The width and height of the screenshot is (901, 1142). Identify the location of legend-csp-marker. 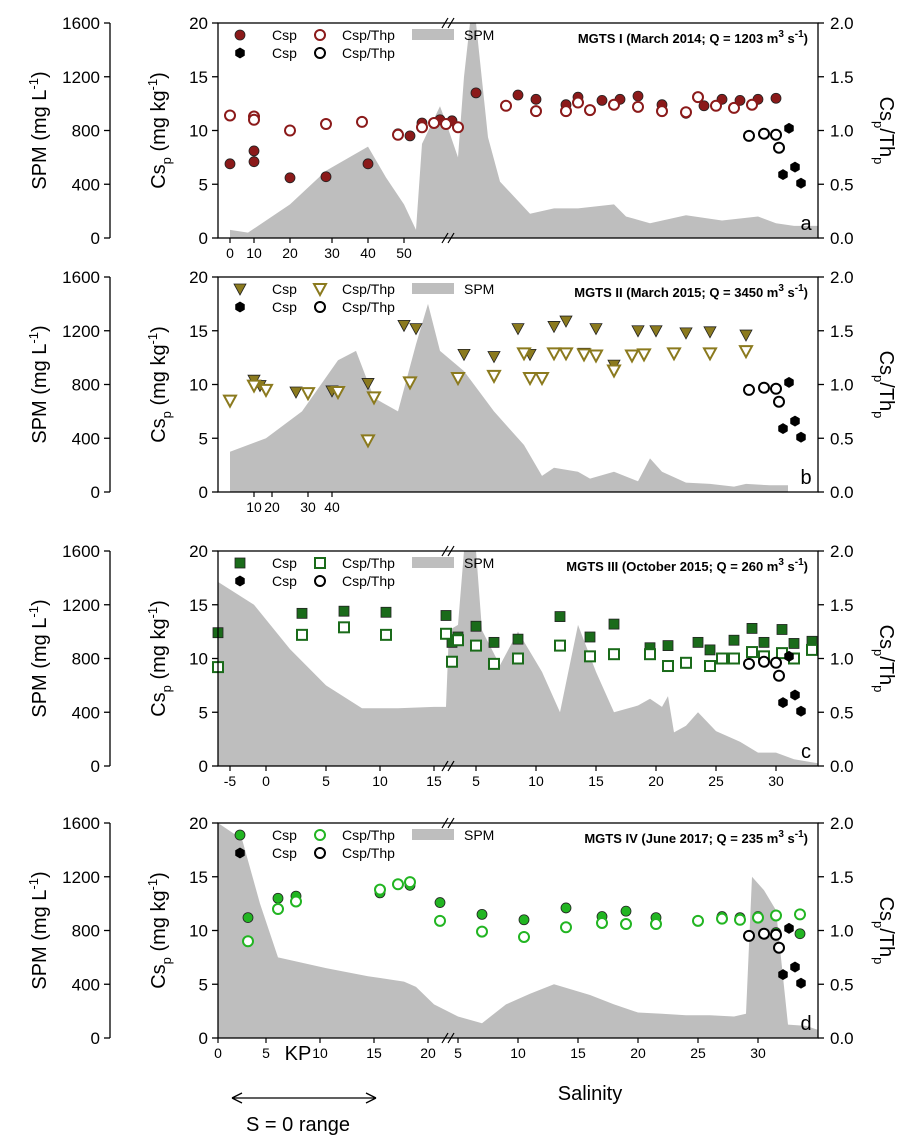
(240, 563).